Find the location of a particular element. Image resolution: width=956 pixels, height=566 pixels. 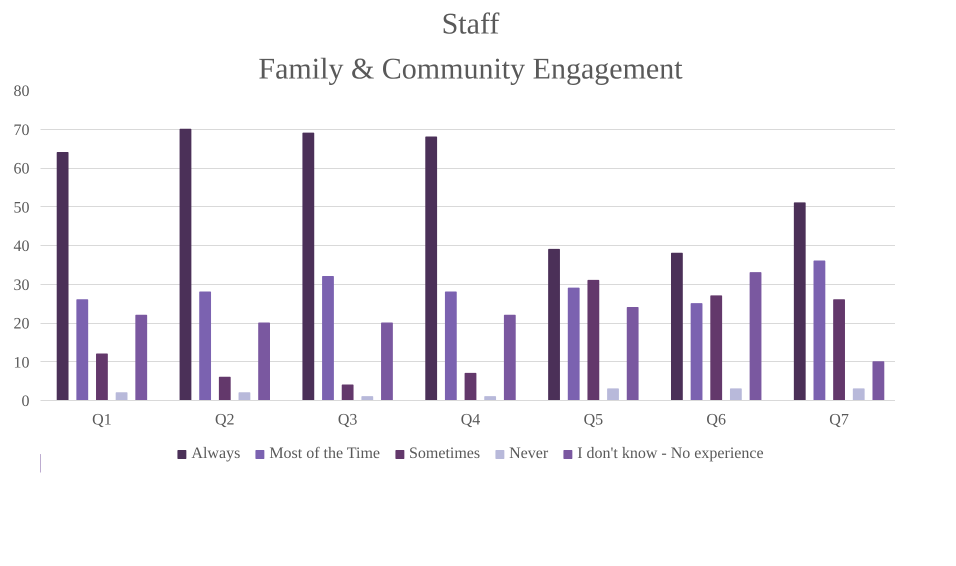

legend-label: Most of the Time is located at coordinates (324, 454).